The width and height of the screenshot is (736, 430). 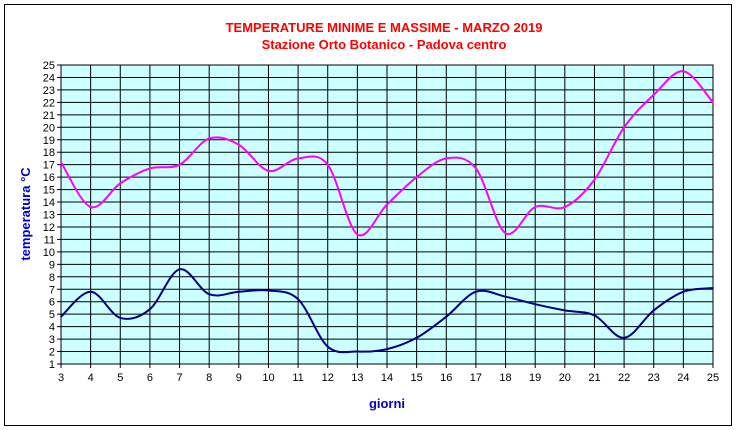 What do you see at coordinates (52, 315) in the screenshot?
I see `y-tick-label: 5` at bounding box center [52, 315].